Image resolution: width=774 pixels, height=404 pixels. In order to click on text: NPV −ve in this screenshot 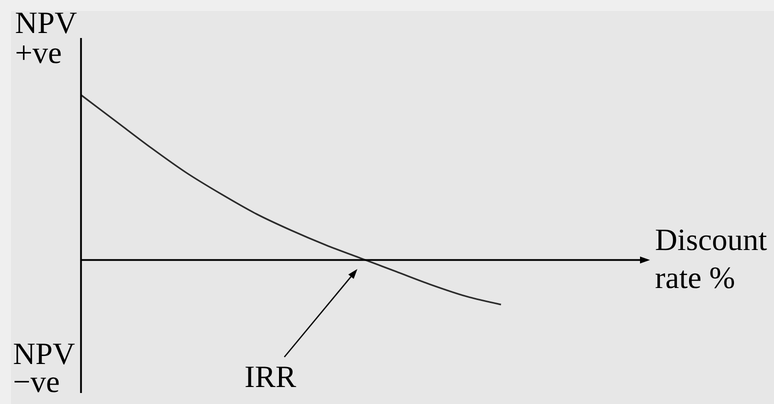, I will do `click(44, 367)`.